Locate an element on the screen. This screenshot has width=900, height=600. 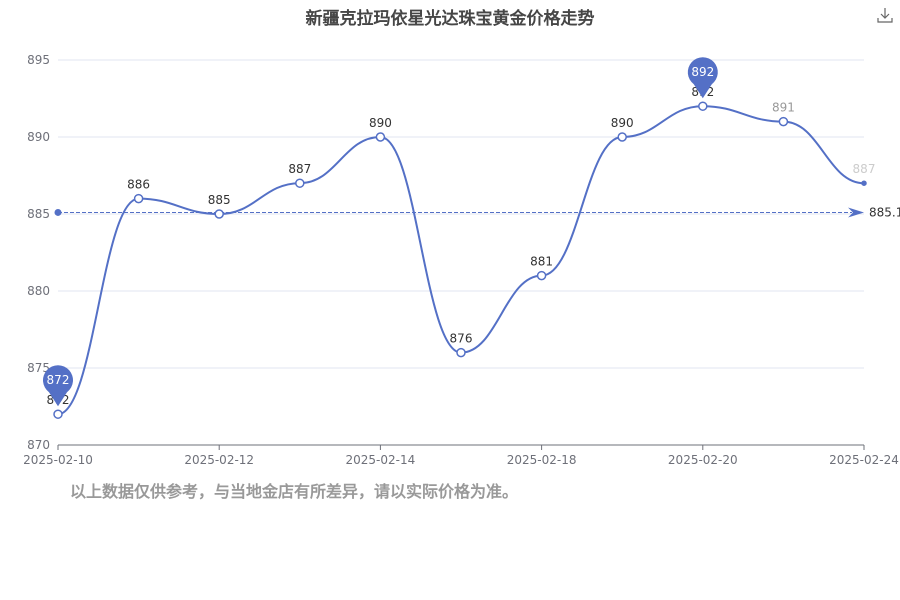
x-tick-label: 2025-02-18 is located at coordinates (542, 460).